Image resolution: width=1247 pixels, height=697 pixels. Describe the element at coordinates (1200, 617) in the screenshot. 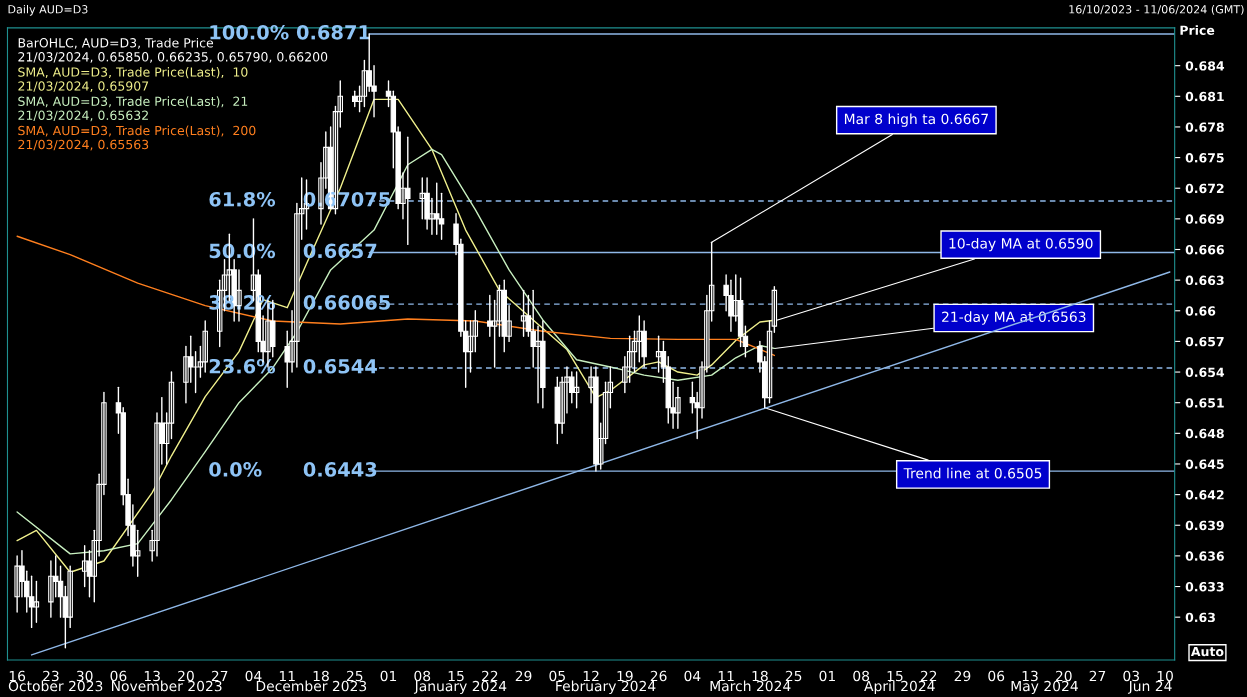

I see `y-tick-label: 0.63` at that location.